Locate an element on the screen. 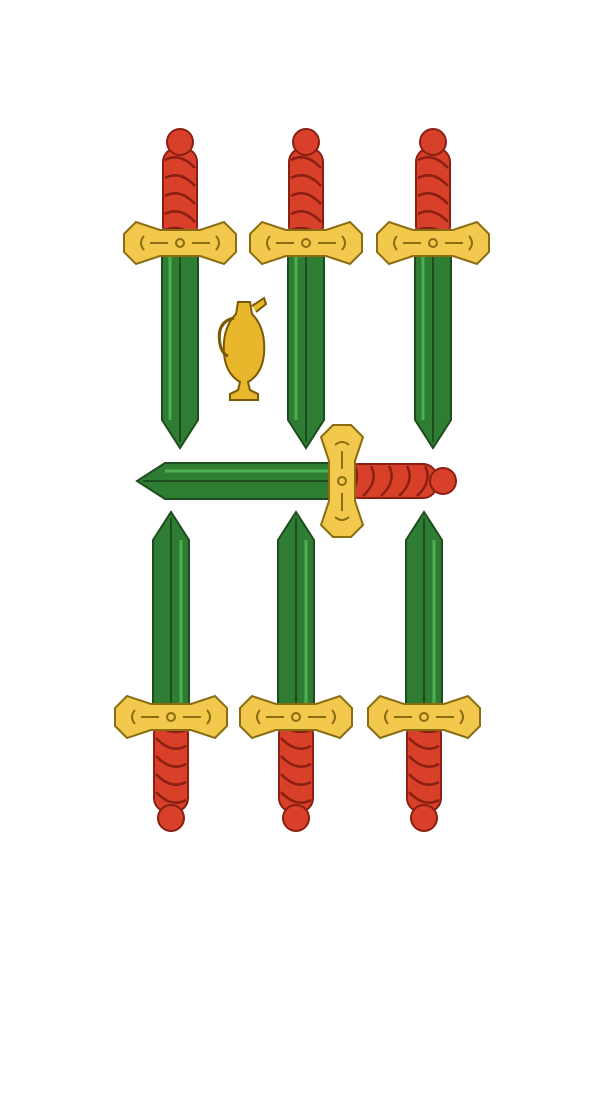  sword-bottom-middle is located at coordinates (296, 671).